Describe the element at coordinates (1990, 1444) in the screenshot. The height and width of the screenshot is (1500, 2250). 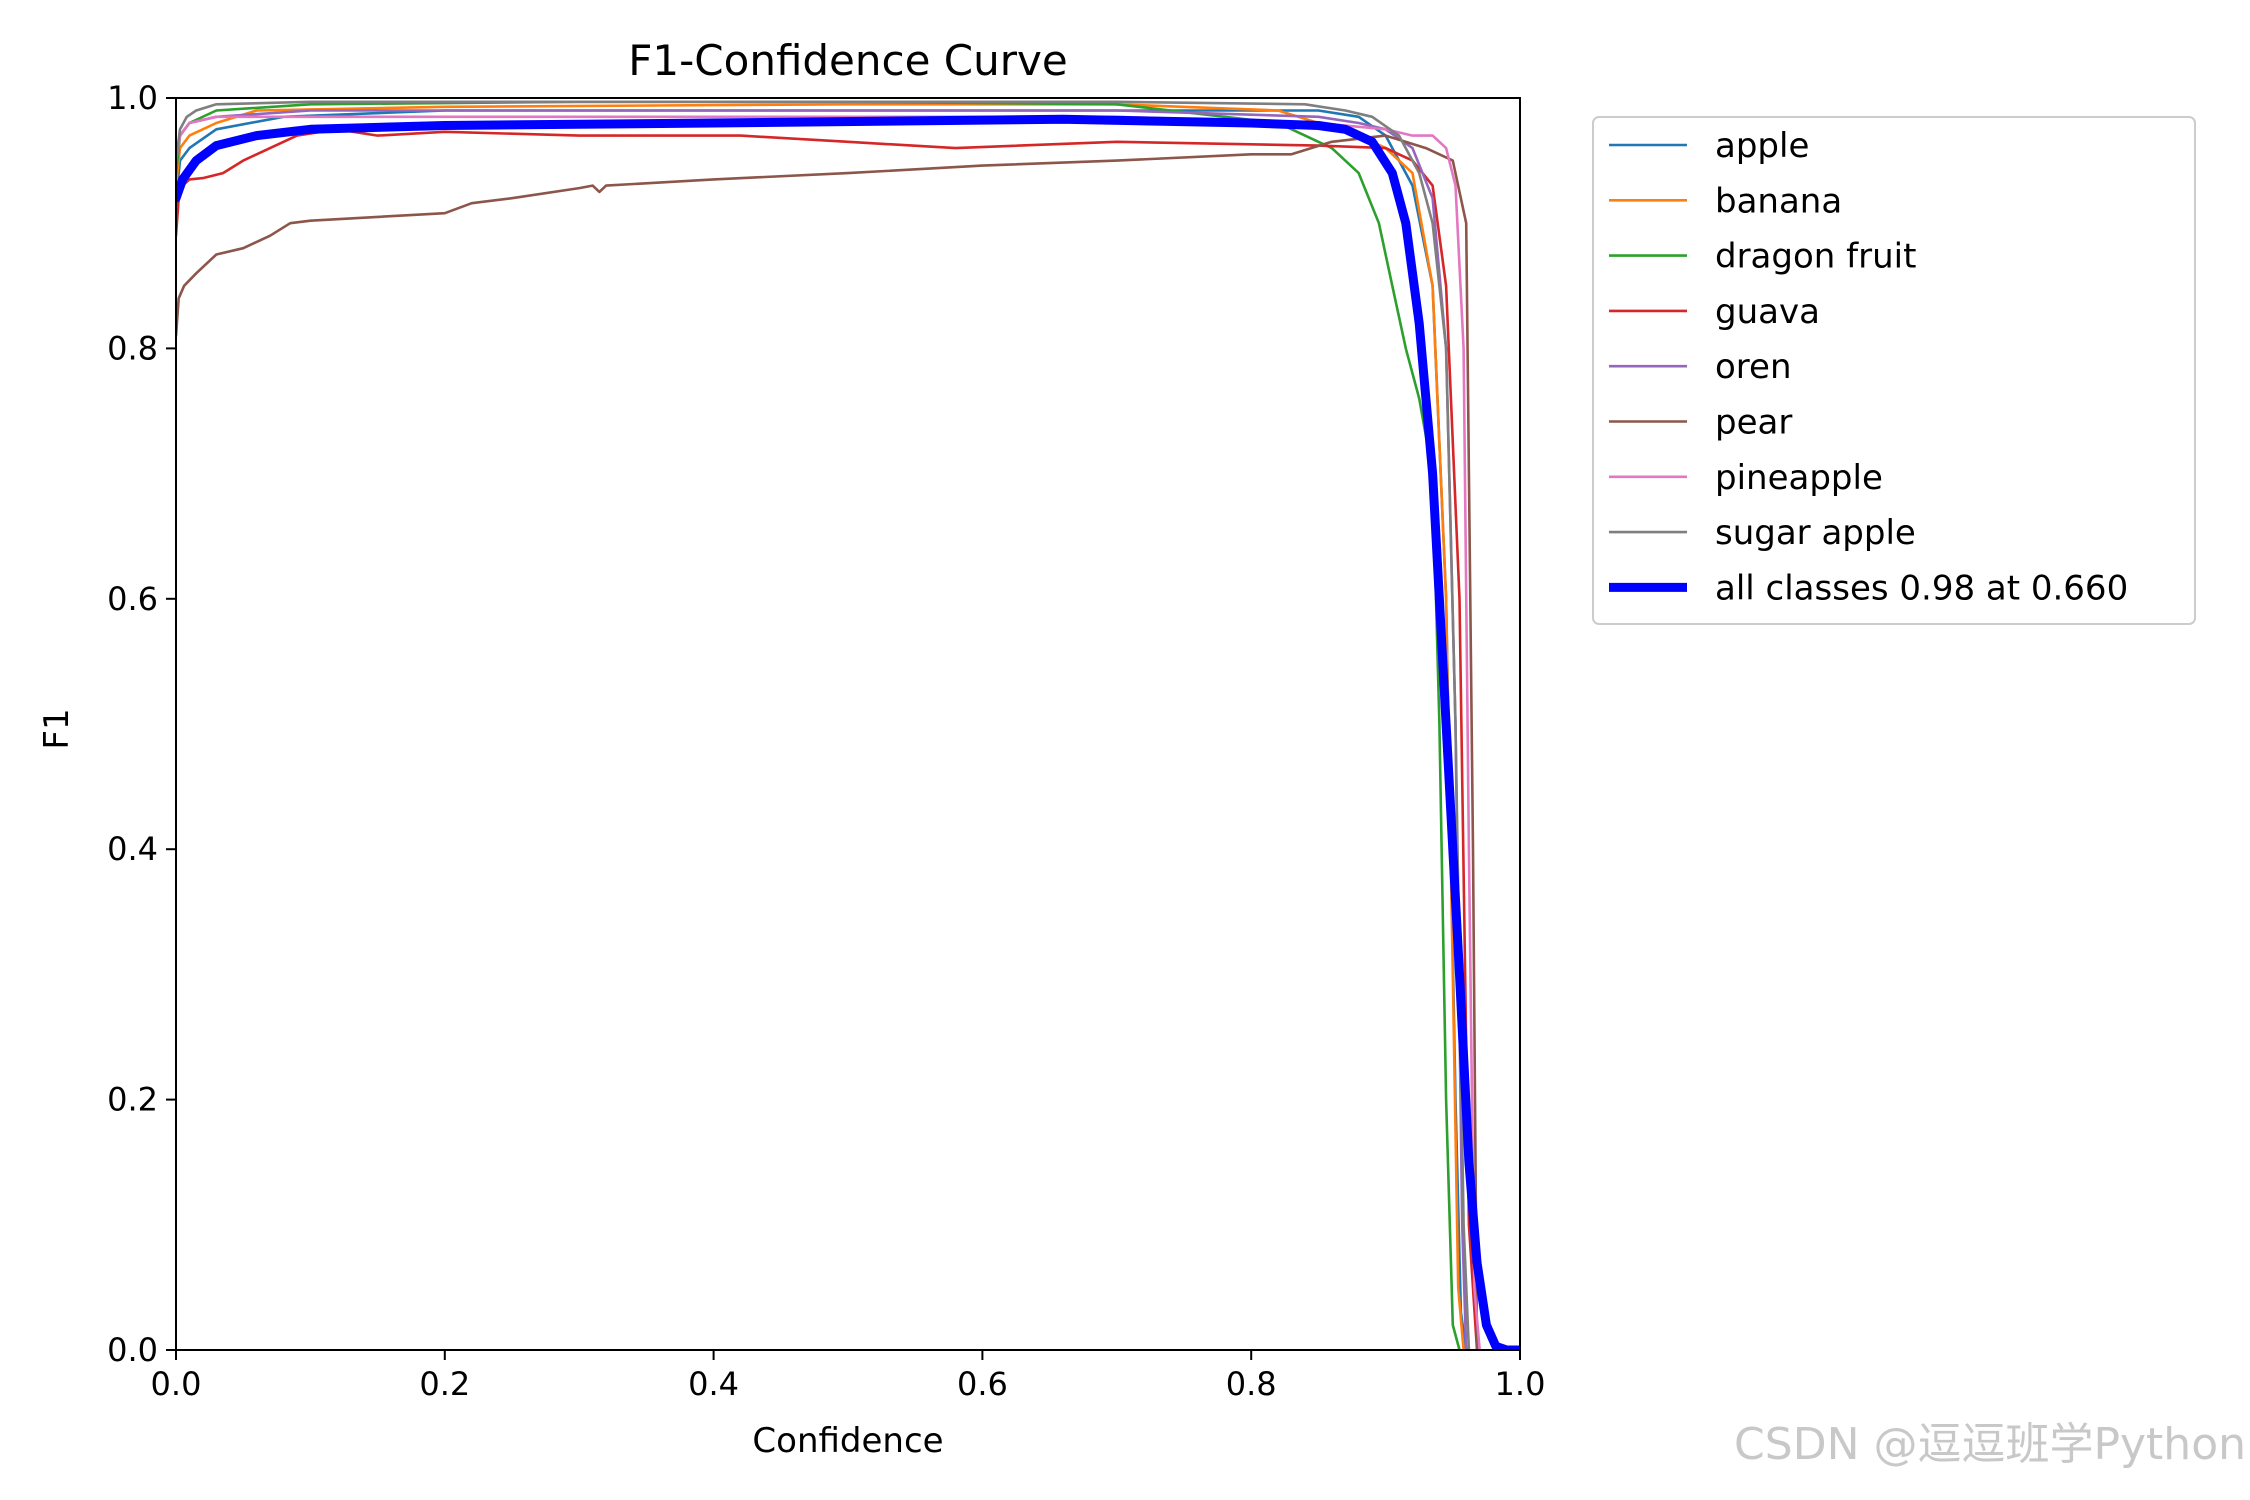
I see `watermark: CSDN @逗逗班学Python` at that location.